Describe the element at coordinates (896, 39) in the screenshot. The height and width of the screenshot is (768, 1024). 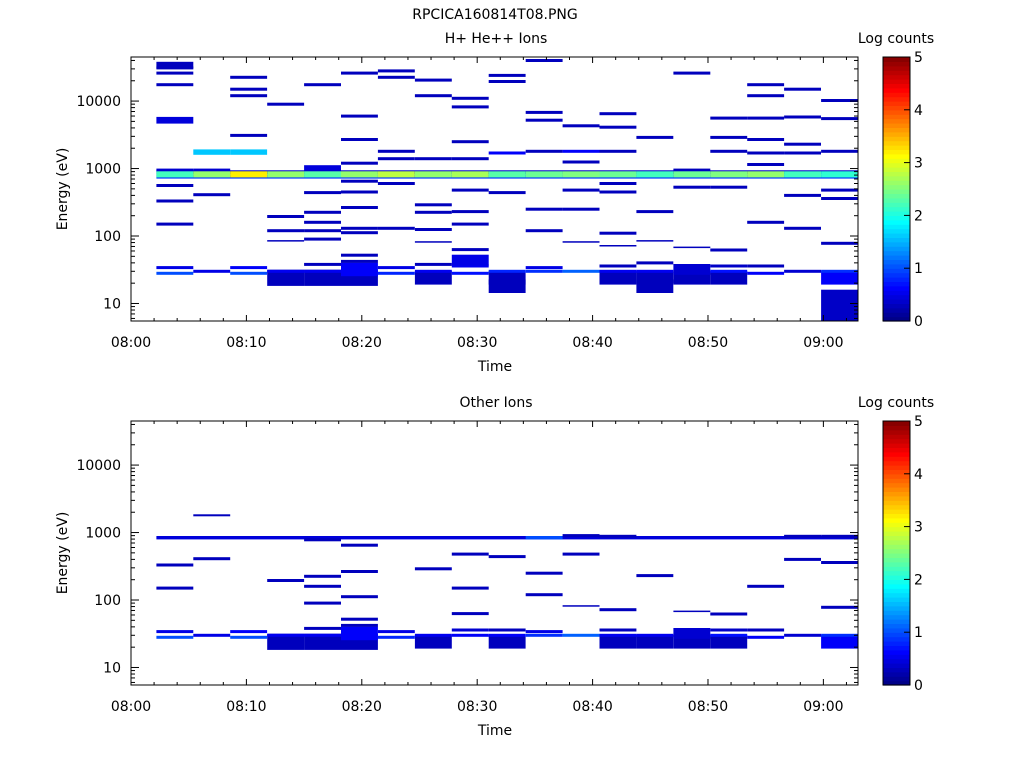
I see `colorbar-label: Log counts` at that location.